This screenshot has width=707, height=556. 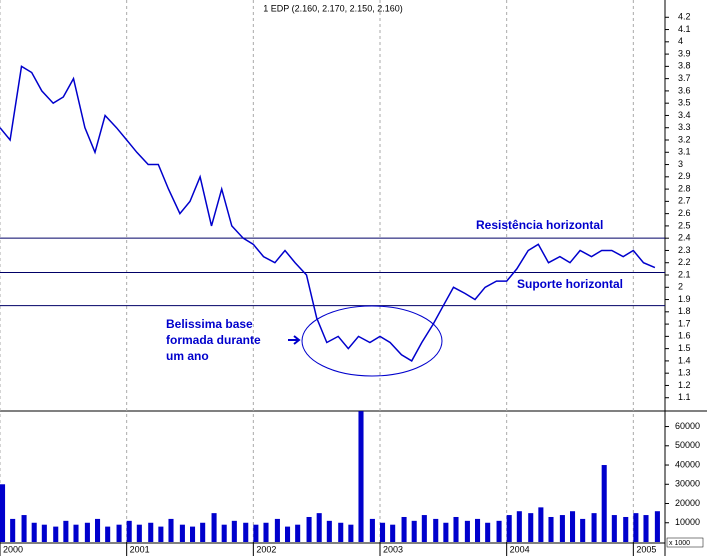 What do you see at coordinates (684, 201) in the screenshot?
I see `y-tick-label: 2.7` at bounding box center [684, 201].